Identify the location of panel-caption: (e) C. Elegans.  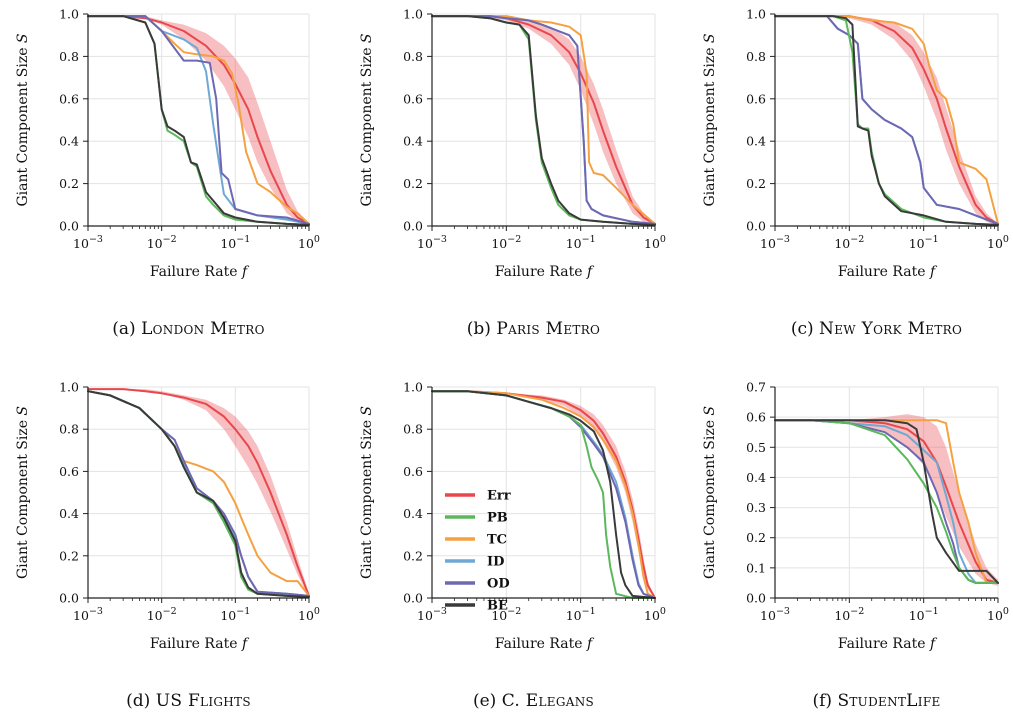
(533, 701).